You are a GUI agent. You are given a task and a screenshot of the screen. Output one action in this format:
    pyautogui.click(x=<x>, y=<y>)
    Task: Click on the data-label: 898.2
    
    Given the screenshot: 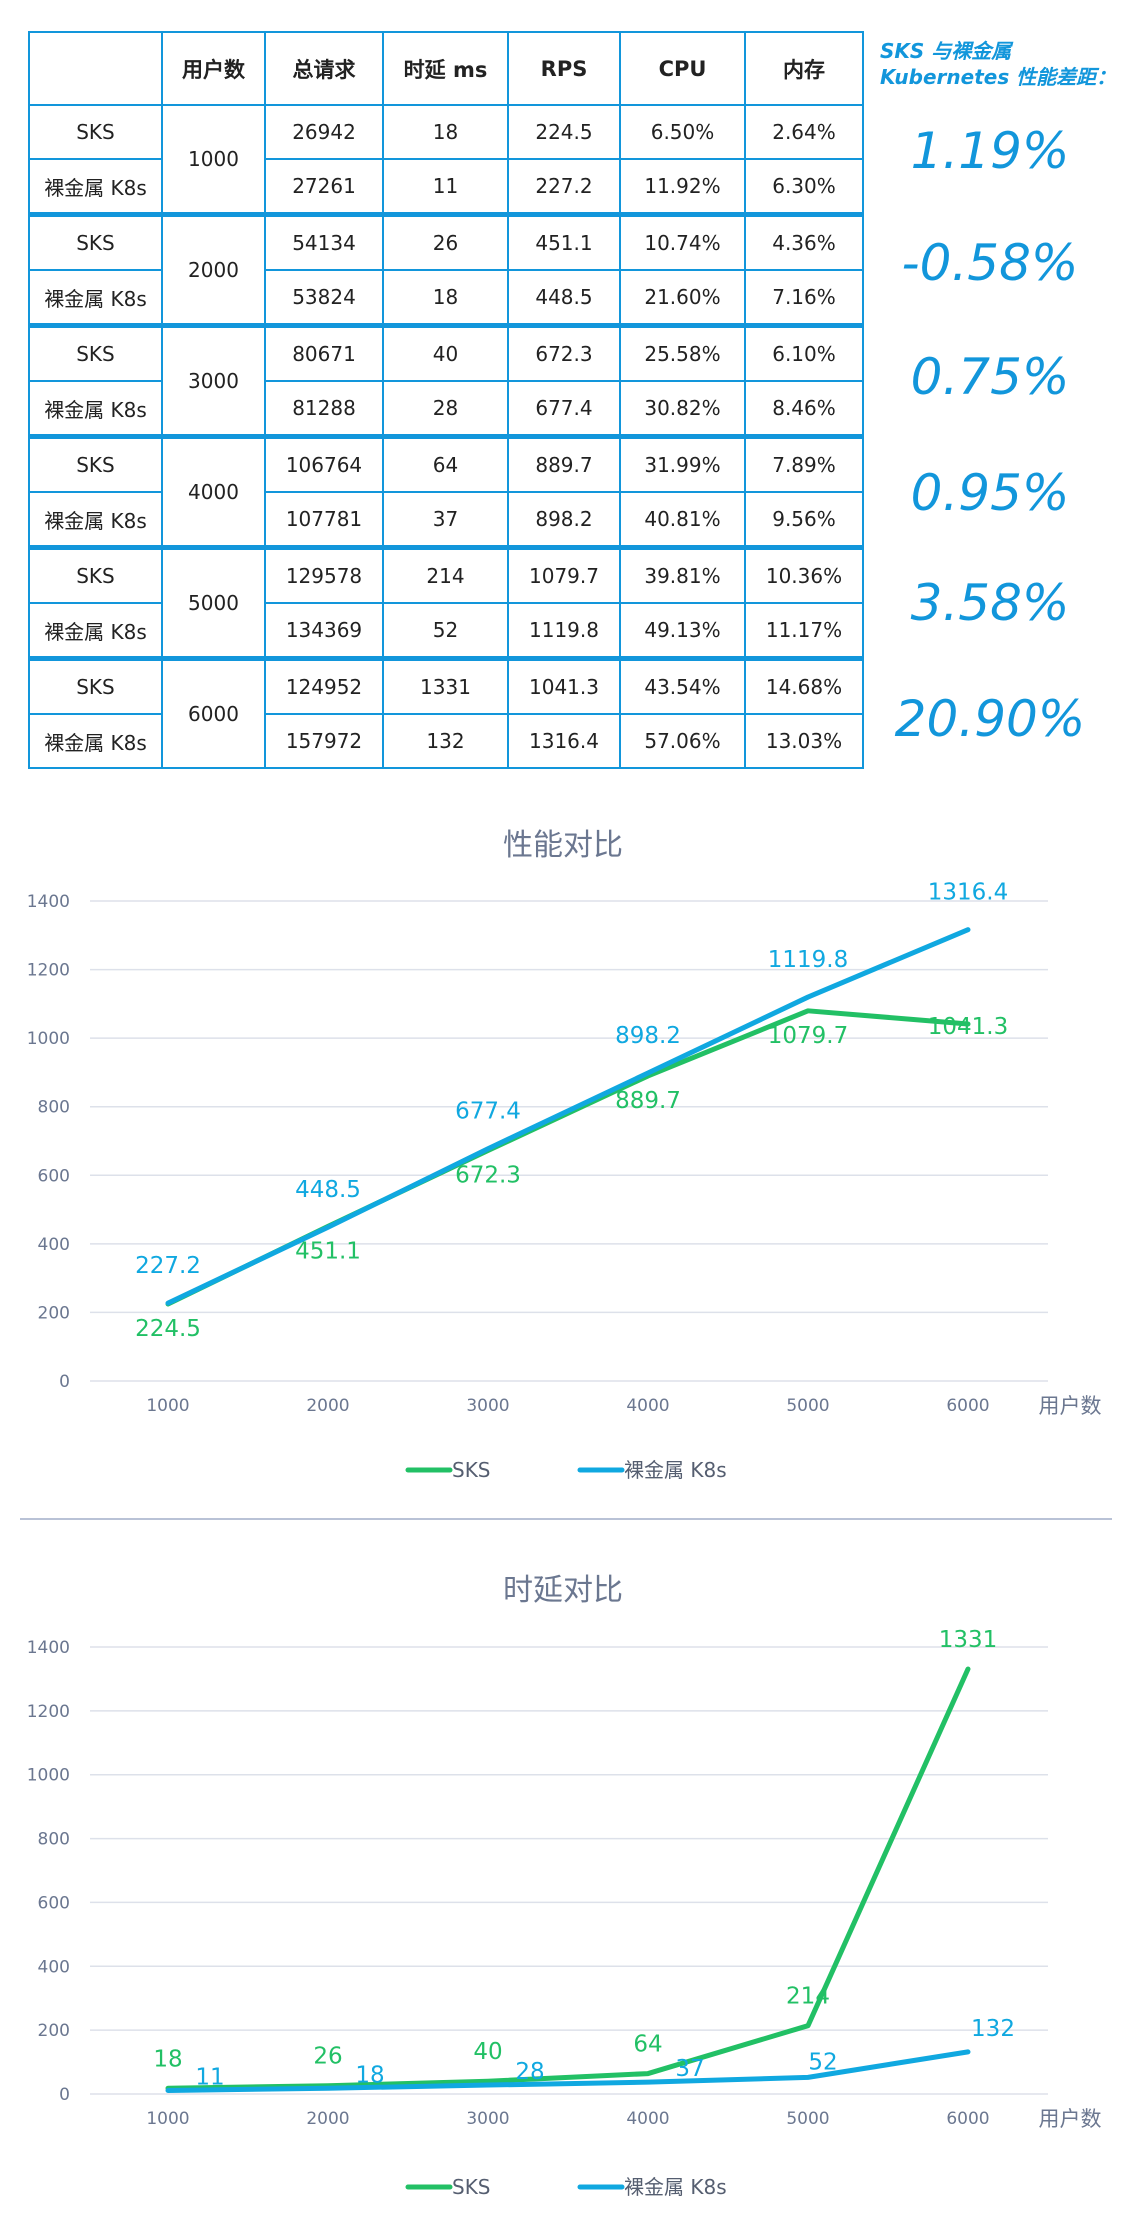 What is the action you would take?
    pyautogui.click(x=648, y=1036)
    